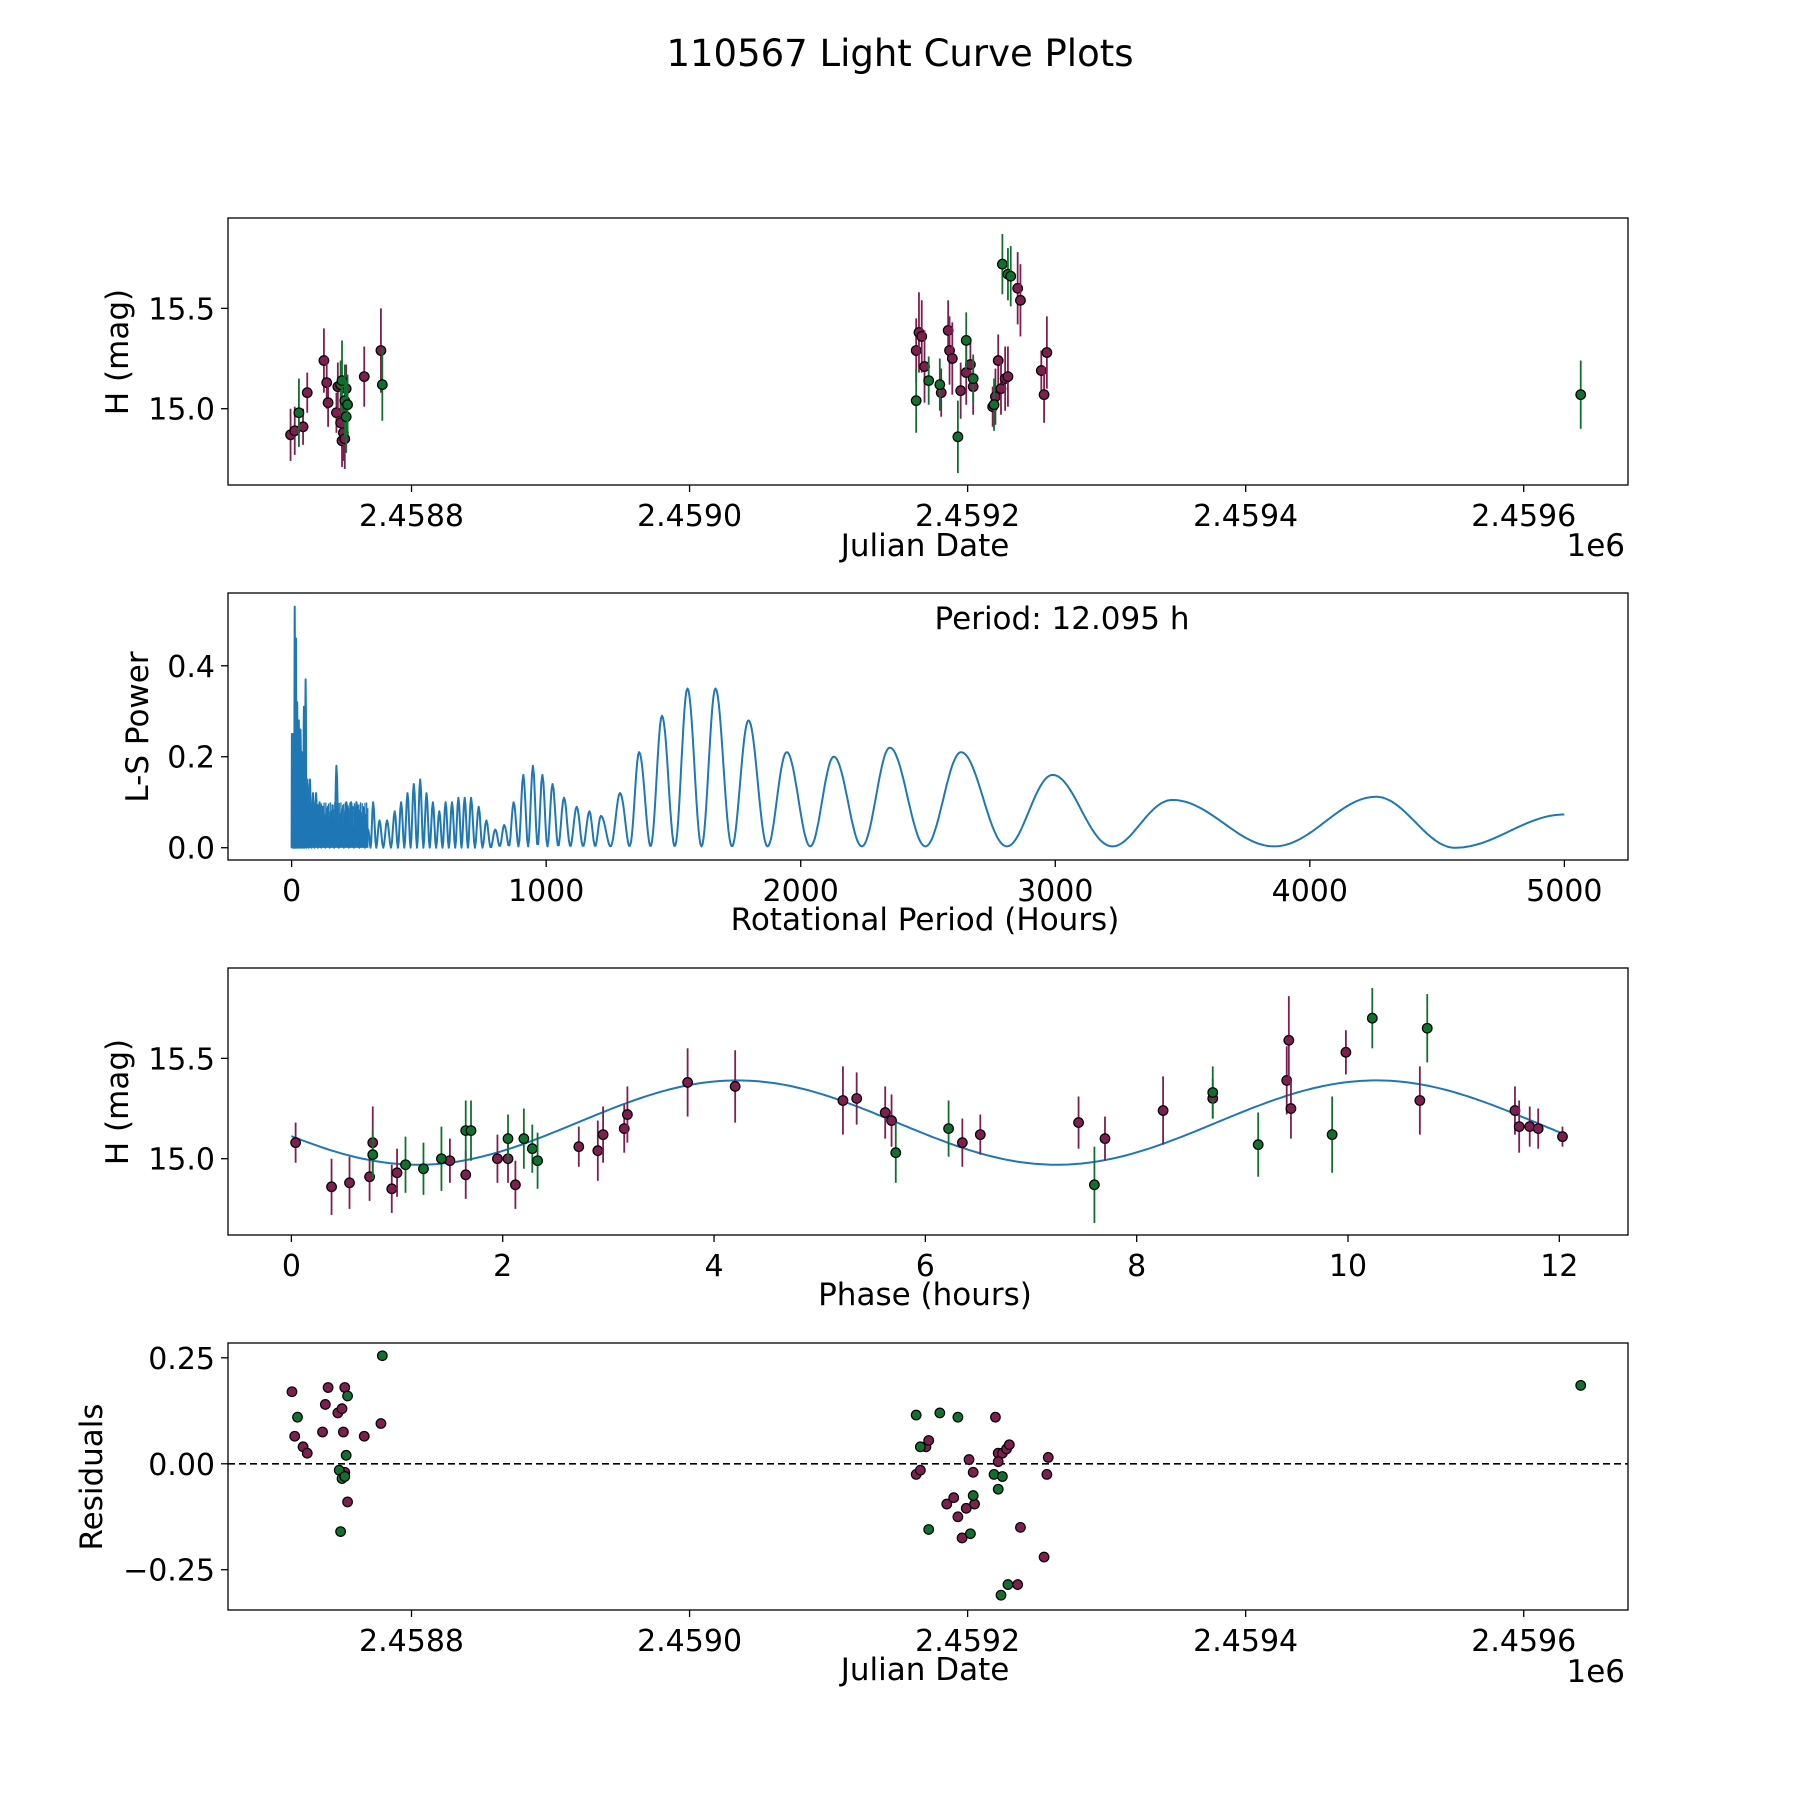 This screenshot has height=1800, width=1800. What do you see at coordinates (928, 351) in the screenshot?
I see `lightcurve-axes-frame` at bounding box center [928, 351].